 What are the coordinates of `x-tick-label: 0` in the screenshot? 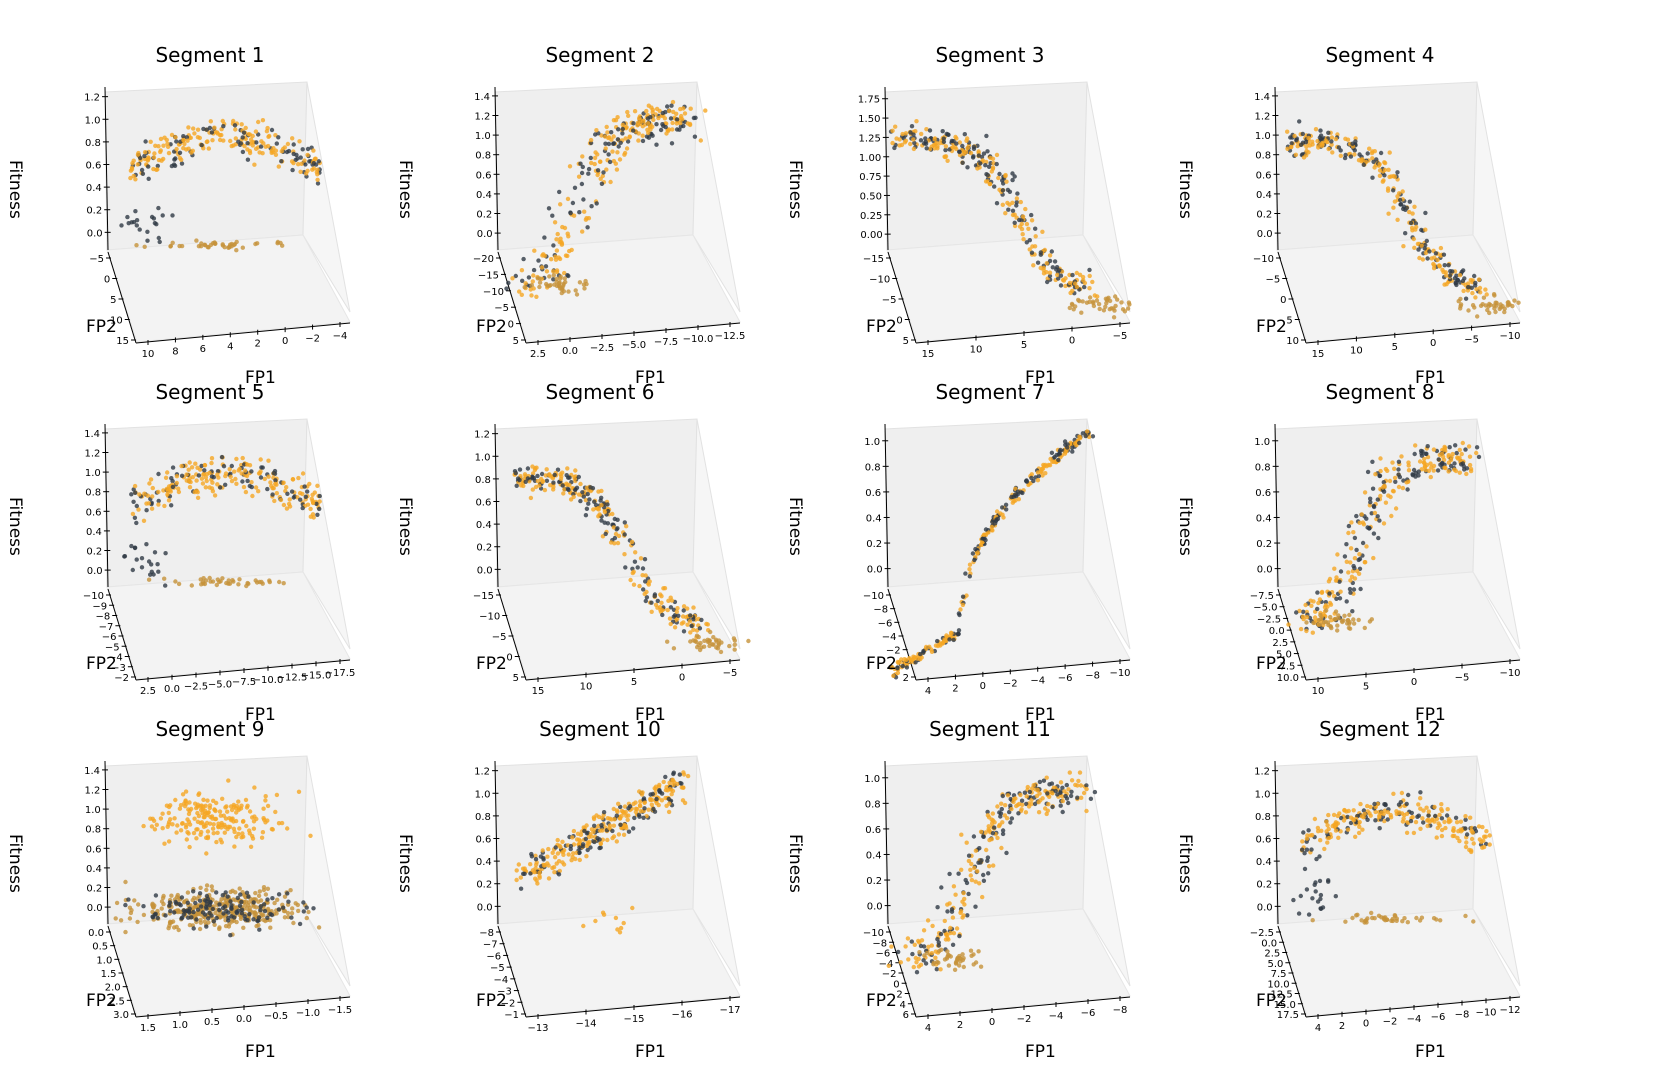 It's located at (1072, 341).